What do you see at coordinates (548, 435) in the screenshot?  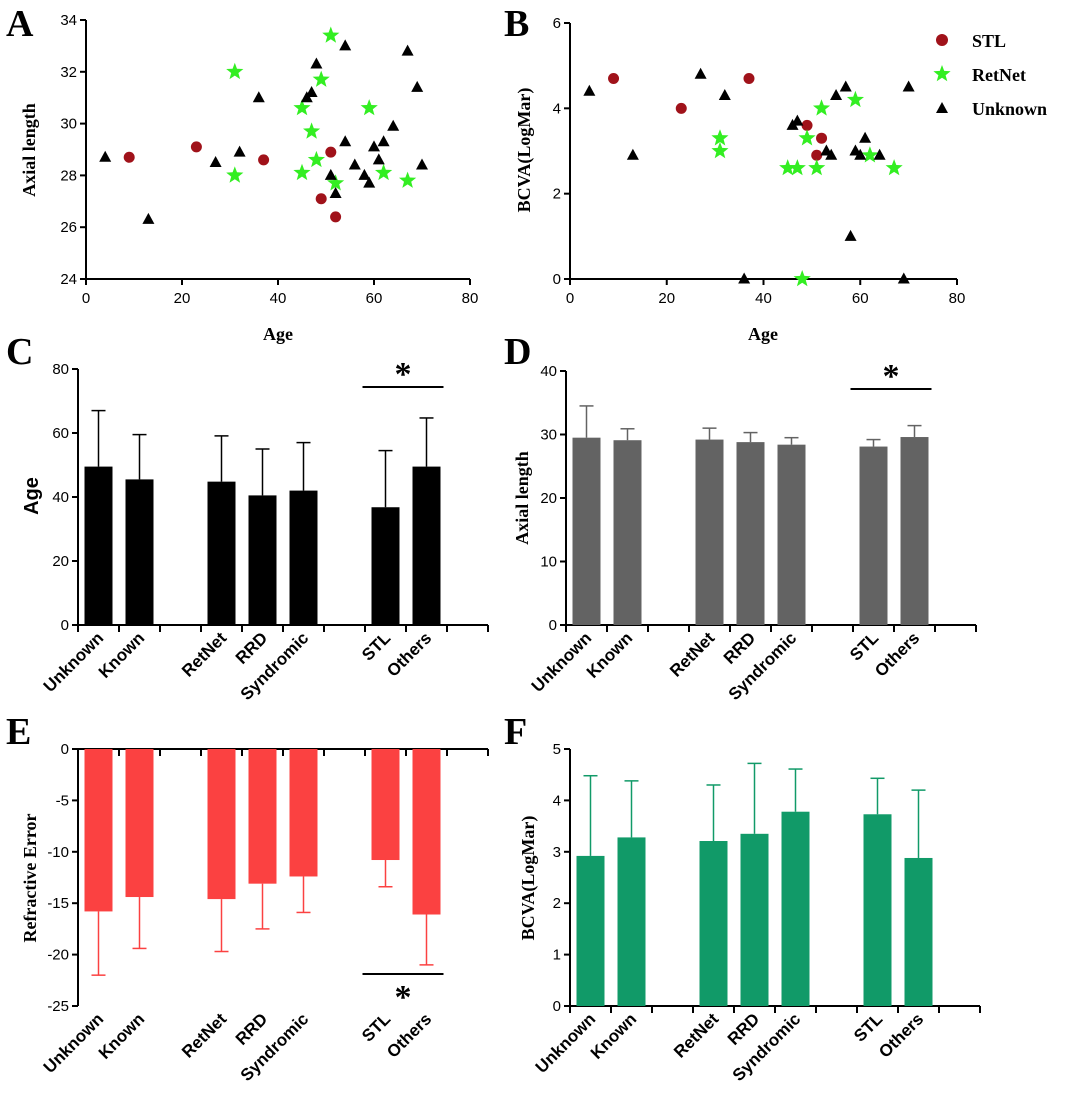 I see `panel-d-y-tick-label: 30` at bounding box center [548, 435].